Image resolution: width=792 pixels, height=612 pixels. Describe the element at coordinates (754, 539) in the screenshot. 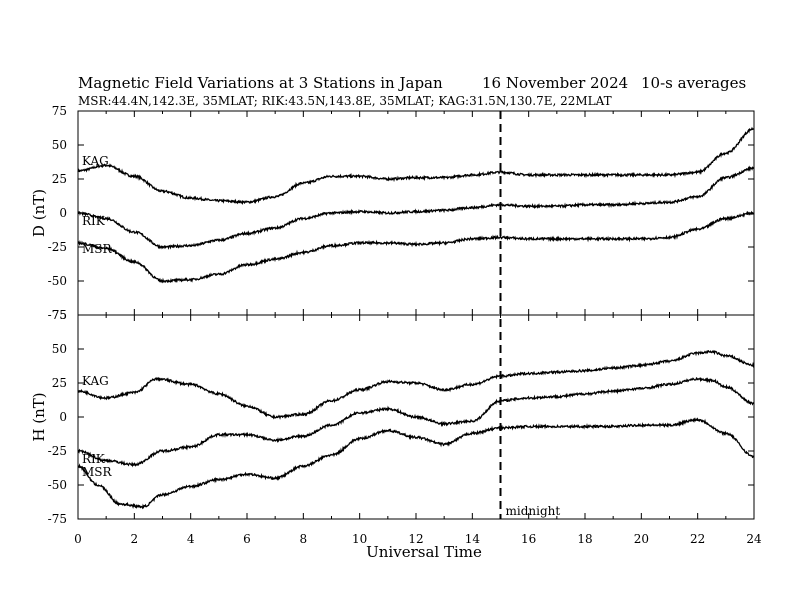

I see `x-tick-label: 24` at that location.